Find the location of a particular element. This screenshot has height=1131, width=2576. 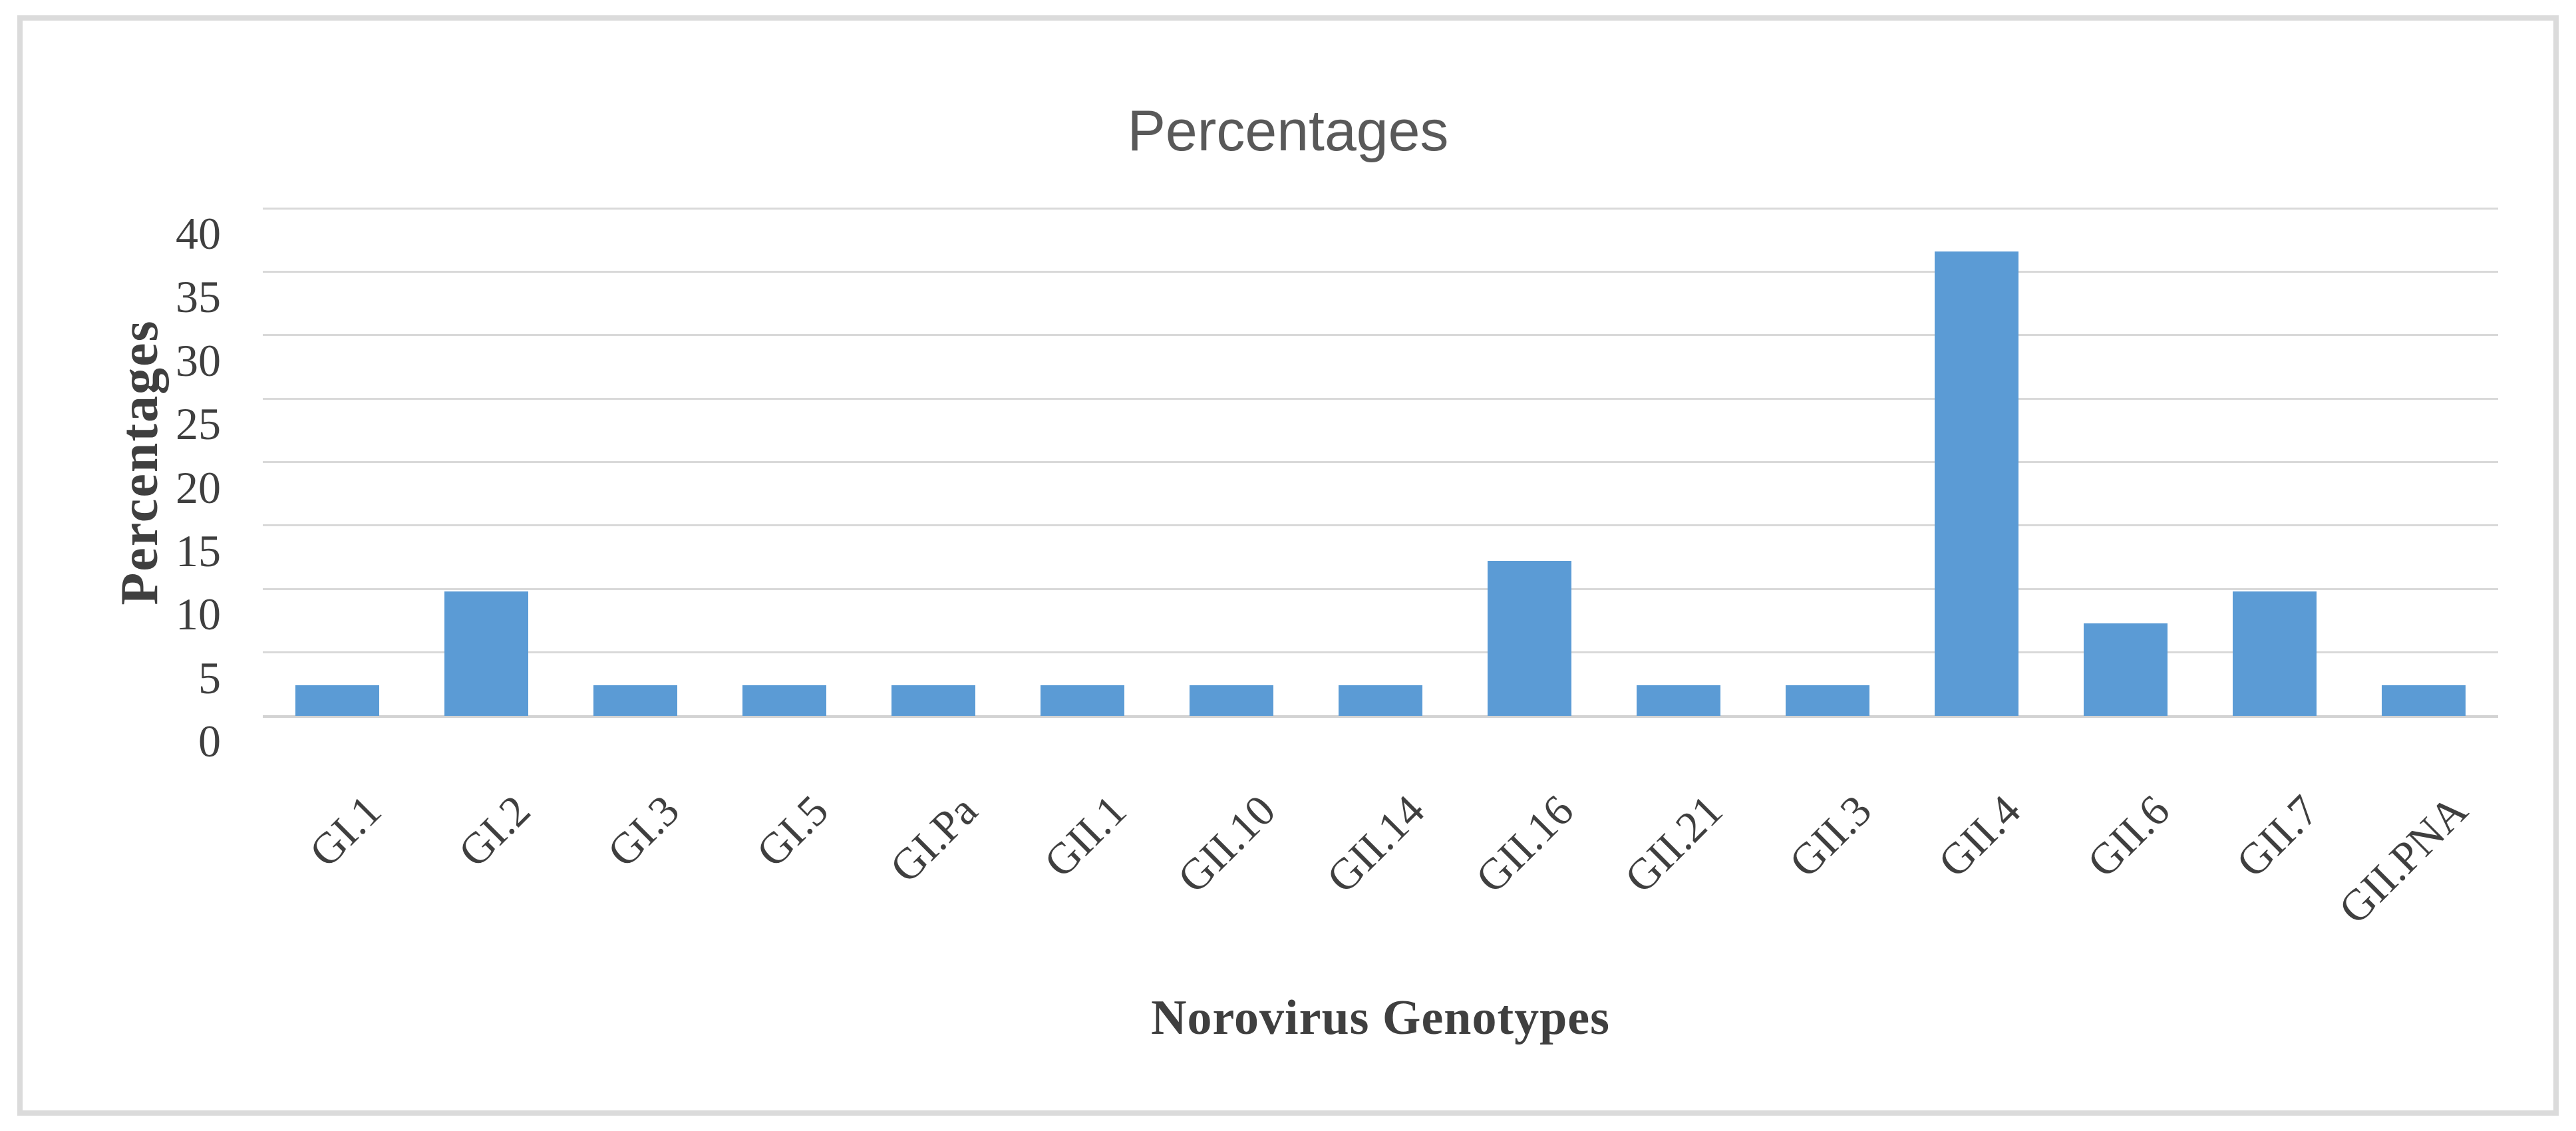

bar-GII.1 is located at coordinates (1082, 700).